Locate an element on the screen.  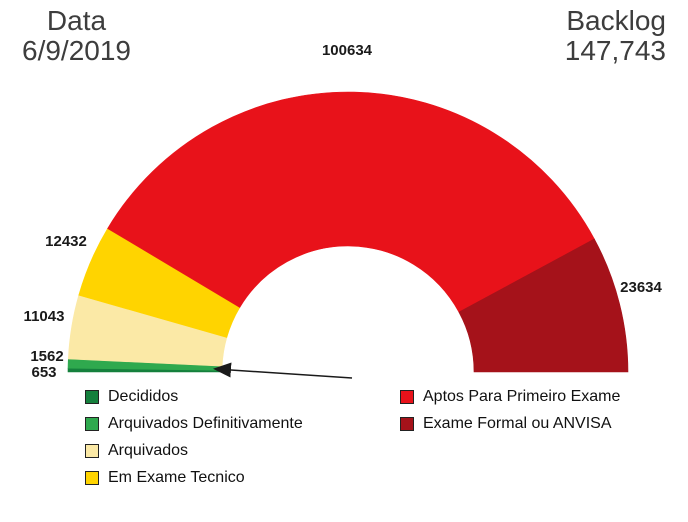
legend-label: Exame Formal ou ANVISA is located at coordinates (517, 423).